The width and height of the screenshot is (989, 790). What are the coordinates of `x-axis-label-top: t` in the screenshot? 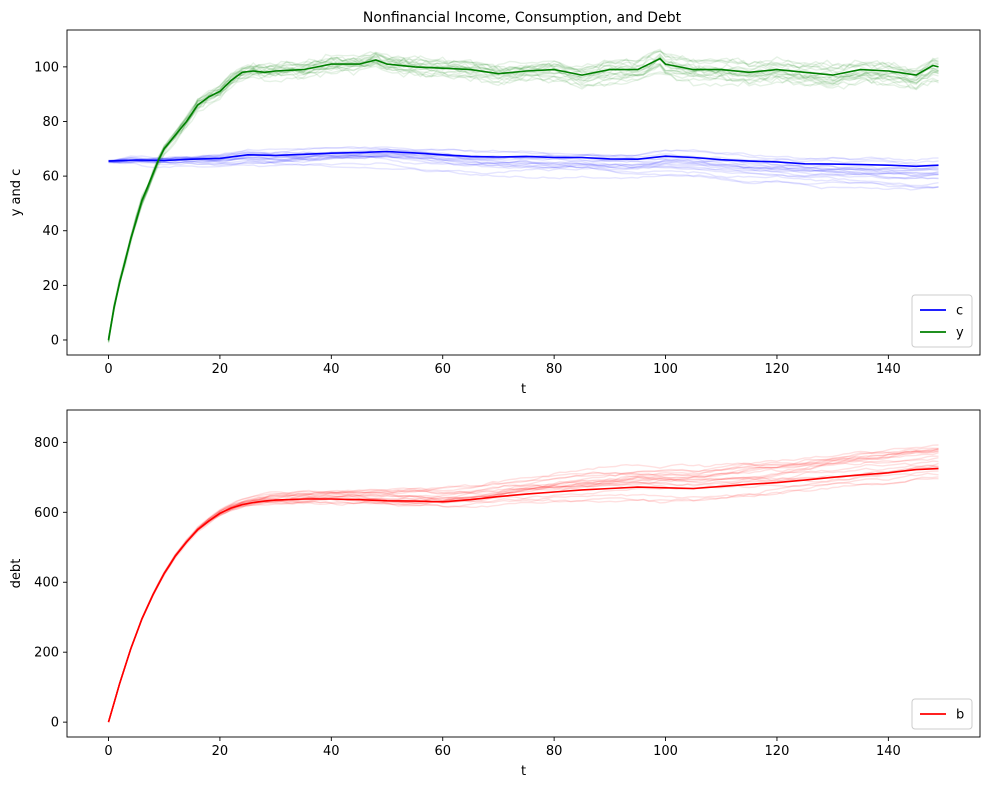 It's located at (523, 389).